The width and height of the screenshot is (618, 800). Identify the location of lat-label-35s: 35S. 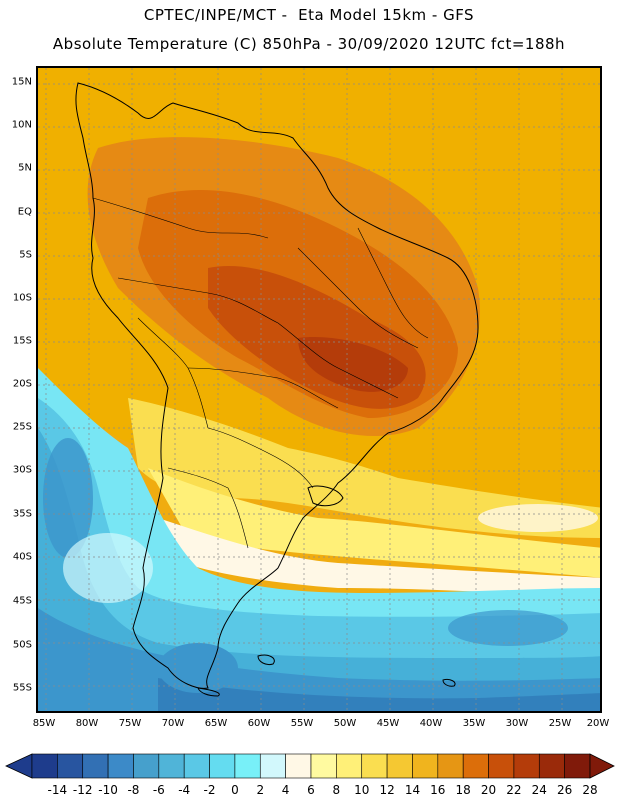
(22, 514).